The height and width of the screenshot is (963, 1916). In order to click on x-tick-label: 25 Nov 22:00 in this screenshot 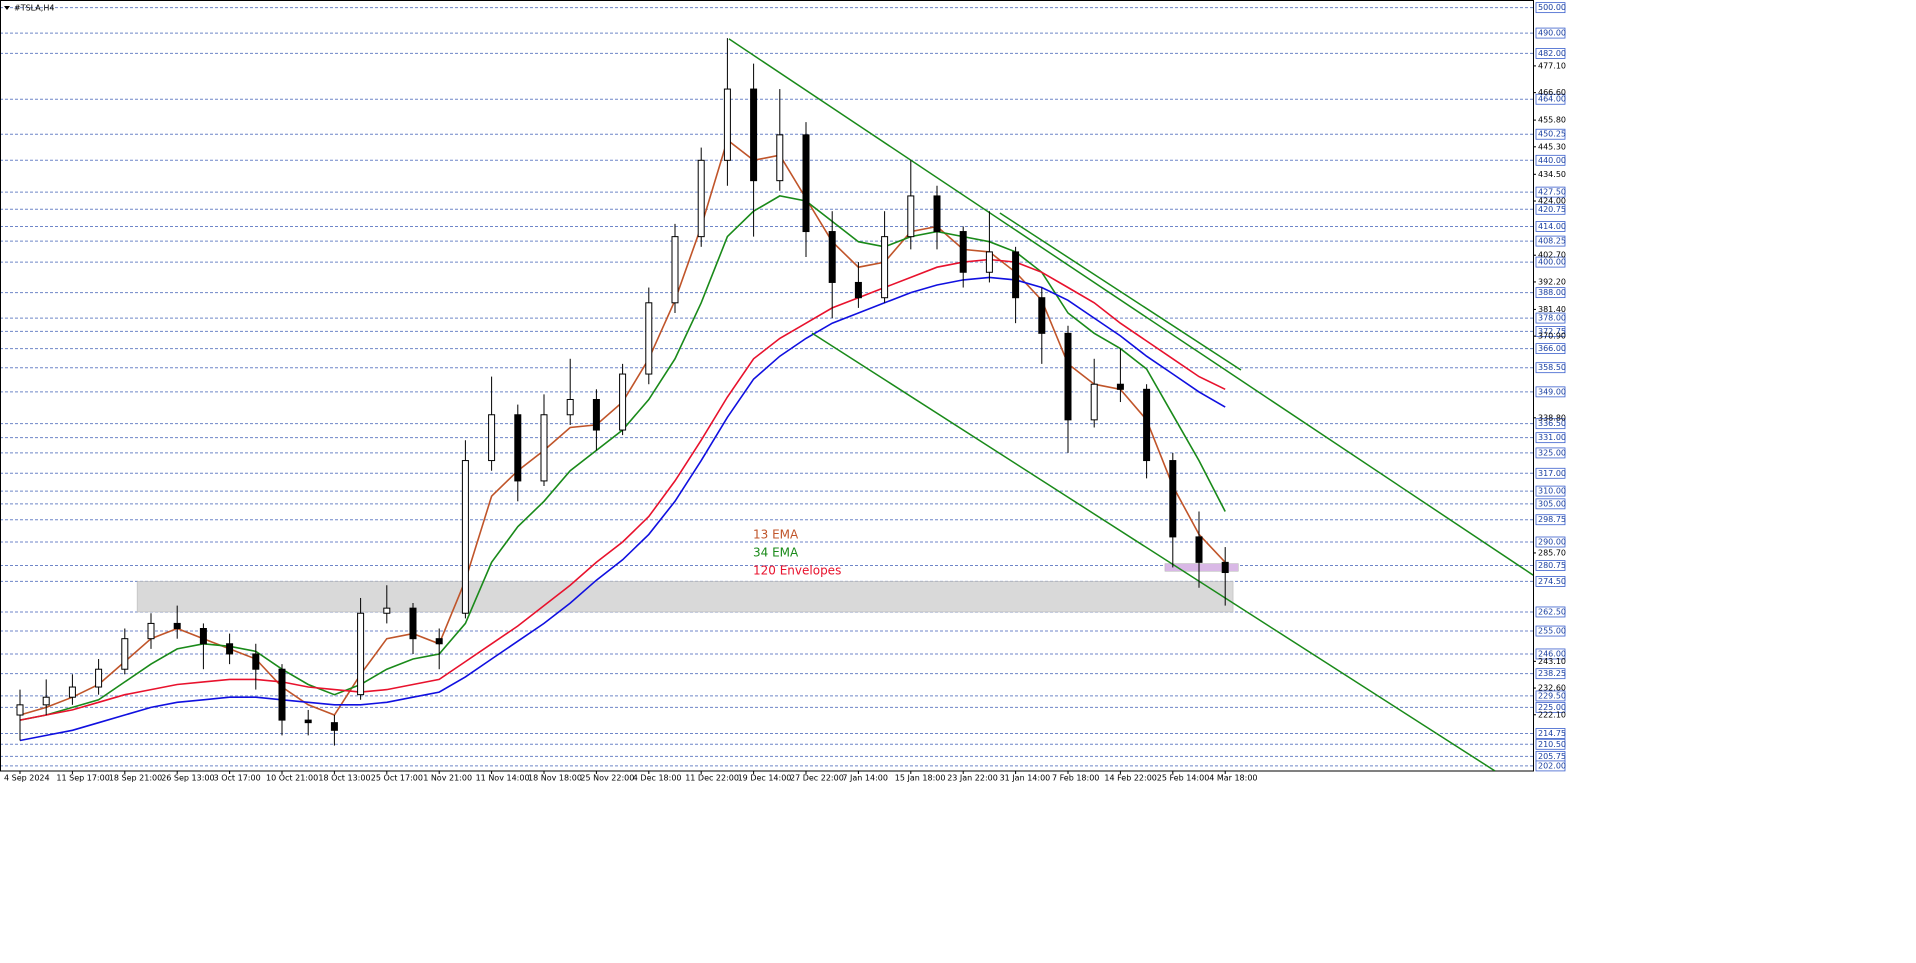, I will do `click(607, 778)`.